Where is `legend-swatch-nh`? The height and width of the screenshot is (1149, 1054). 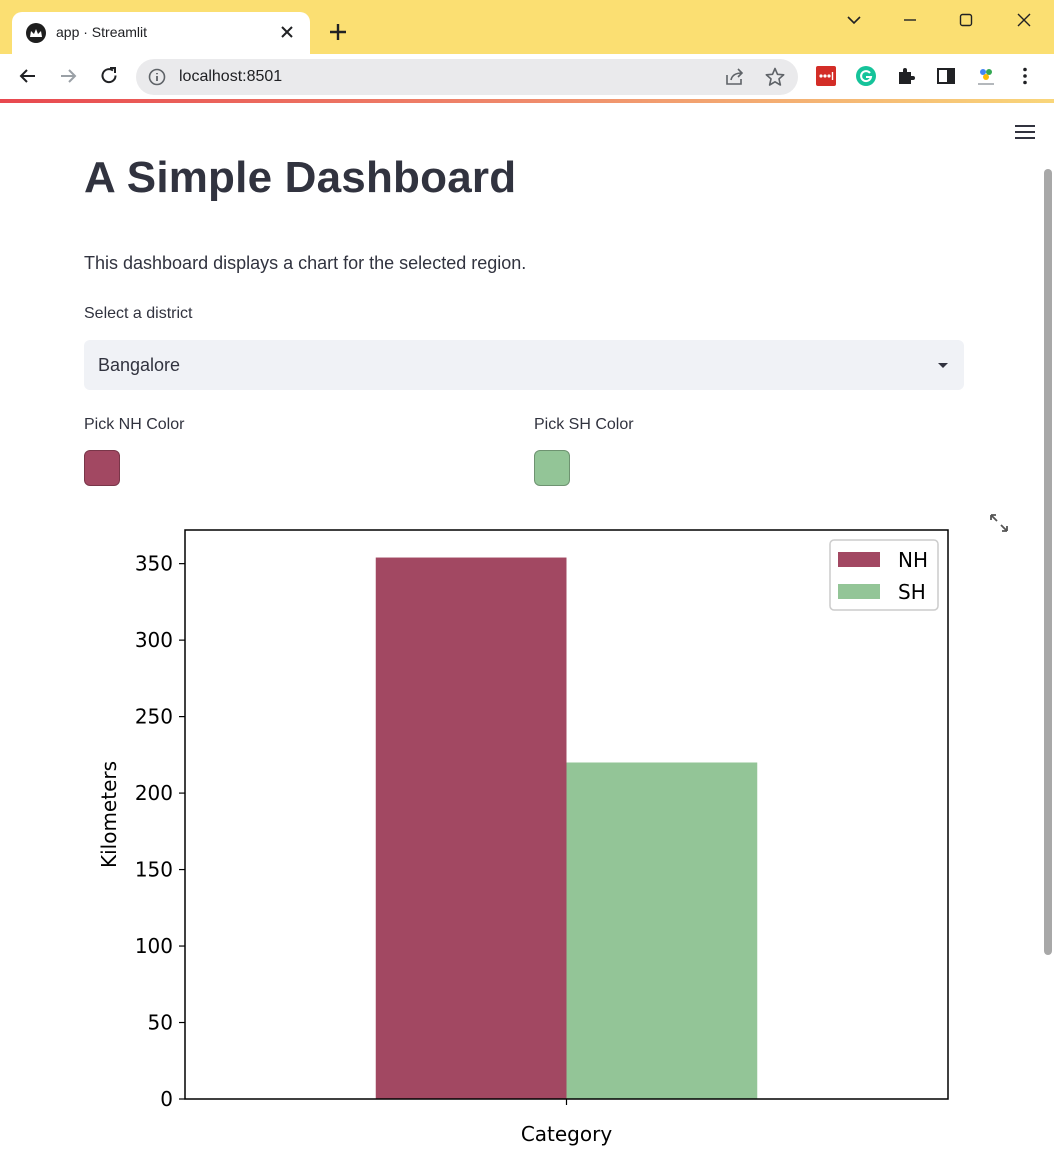
legend-swatch-nh is located at coordinates (859, 559).